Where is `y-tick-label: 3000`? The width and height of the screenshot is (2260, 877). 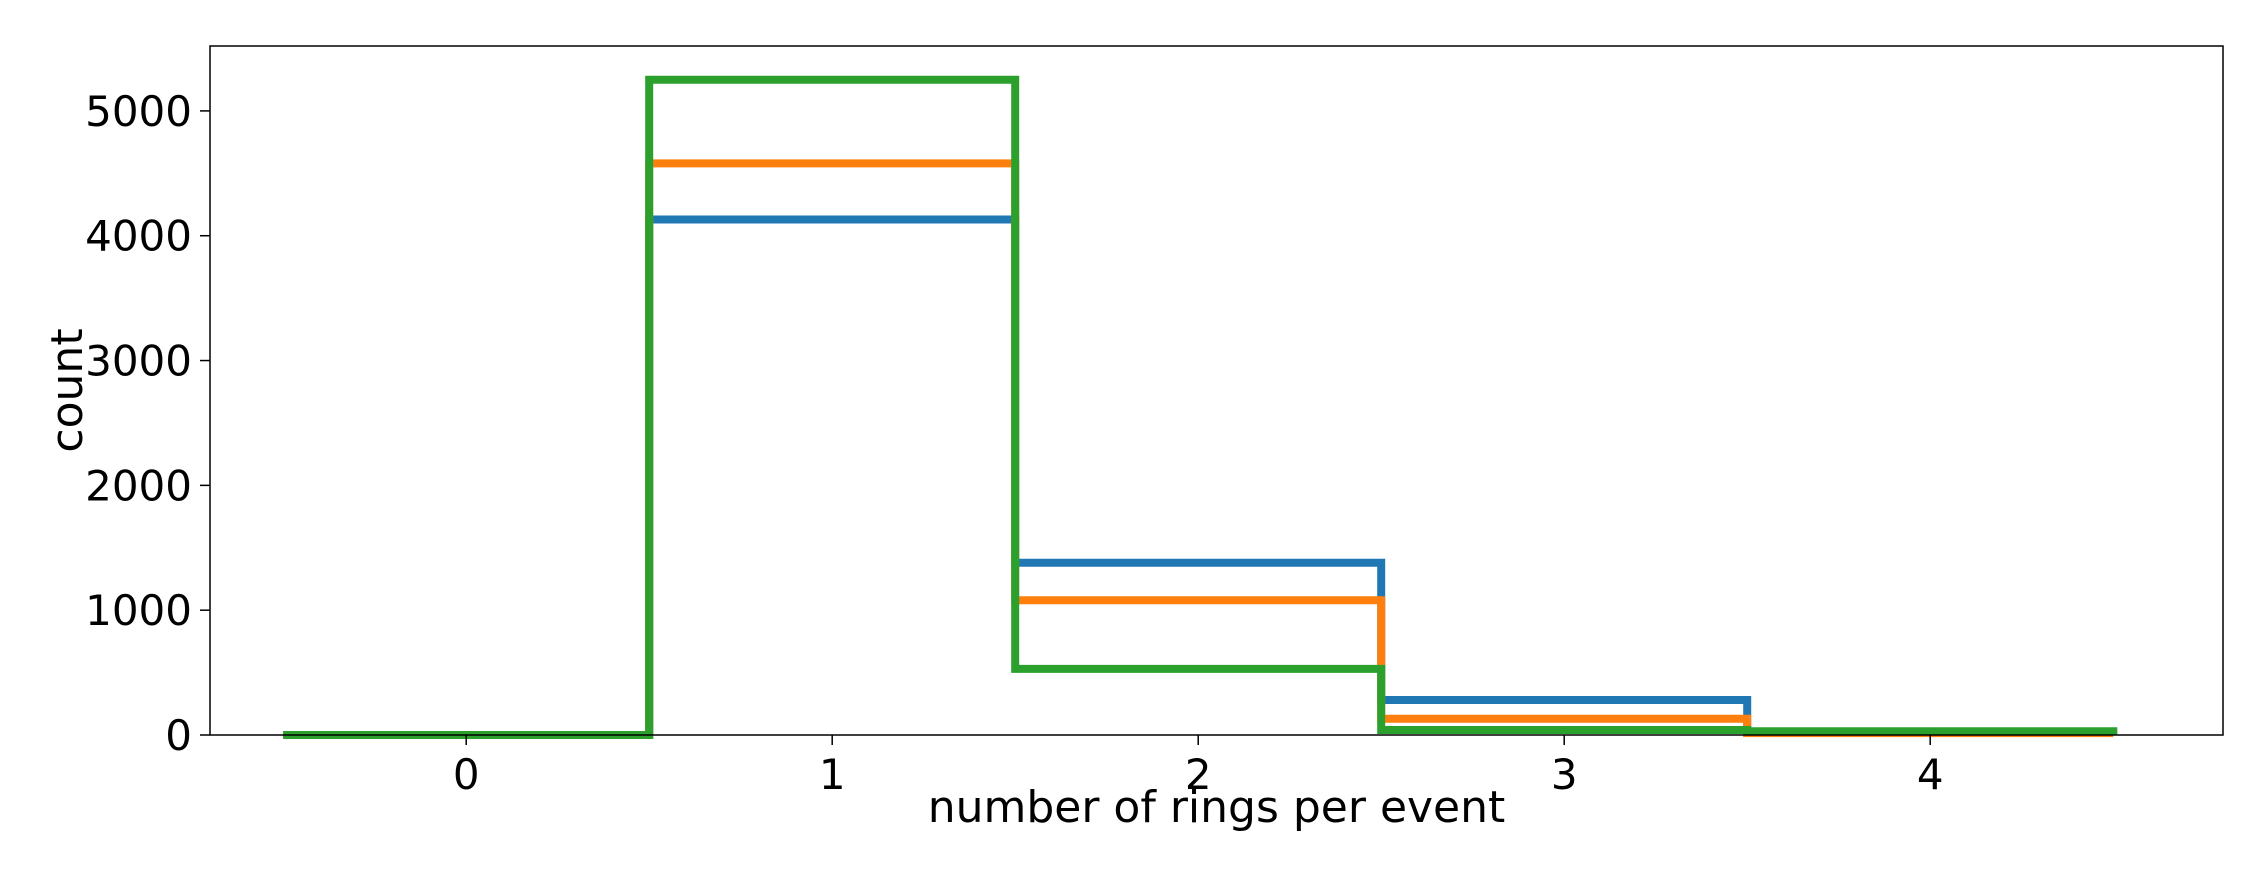 y-tick-label: 3000 is located at coordinates (138, 361).